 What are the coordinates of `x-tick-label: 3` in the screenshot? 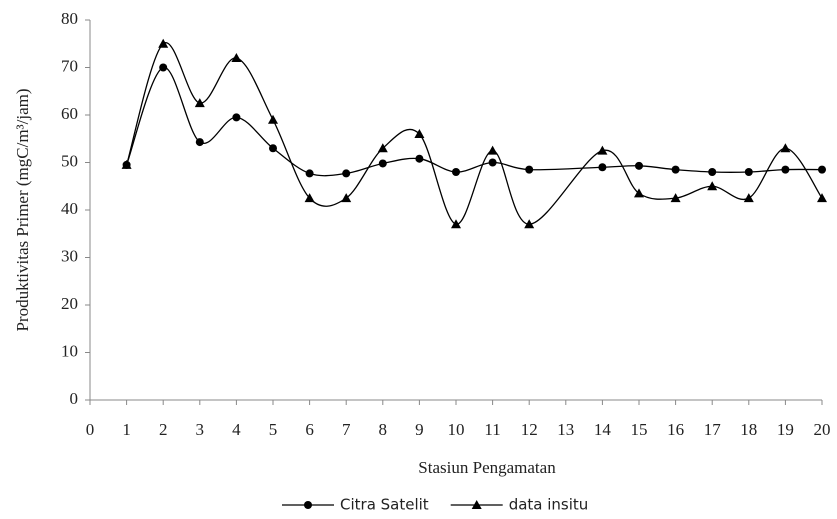 It's located at (200, 429).